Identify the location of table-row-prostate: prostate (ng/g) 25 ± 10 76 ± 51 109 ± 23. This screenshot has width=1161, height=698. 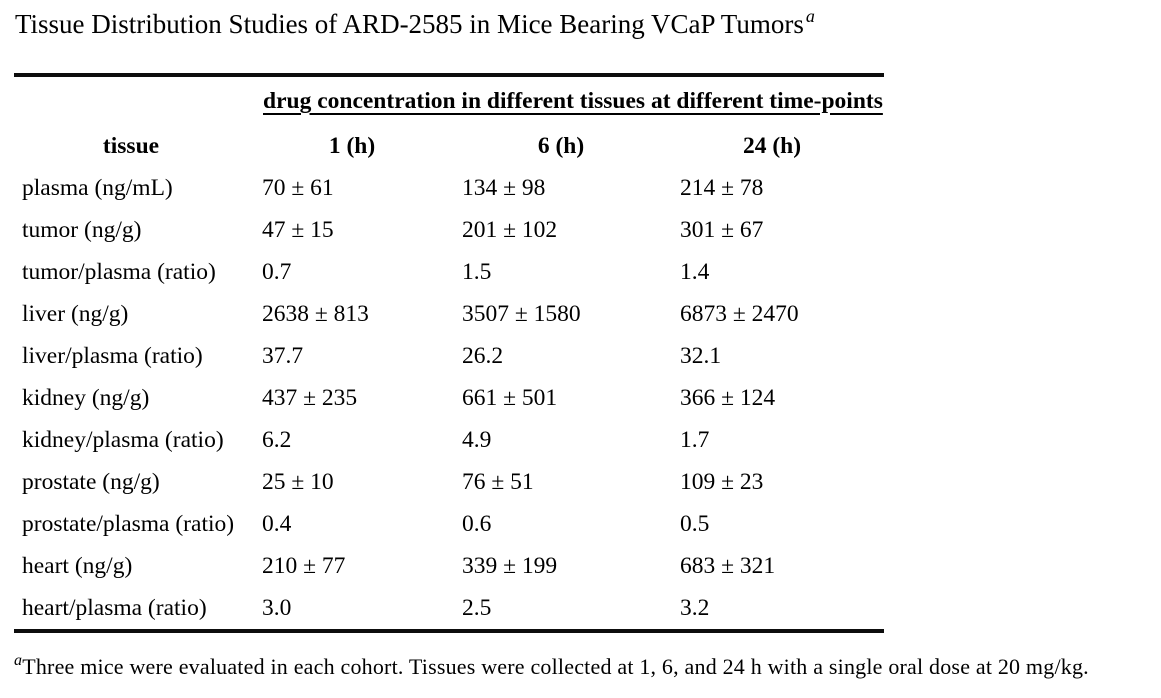
(449, 482).